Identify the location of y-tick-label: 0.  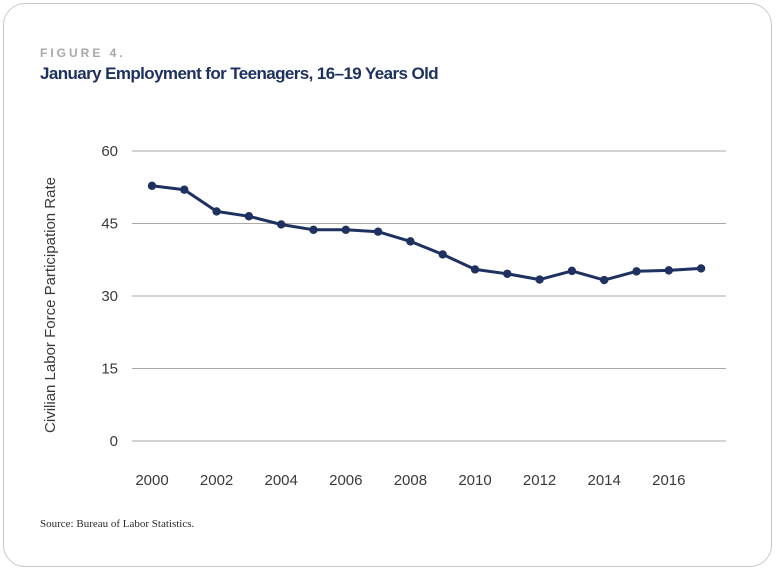
(114, 441).